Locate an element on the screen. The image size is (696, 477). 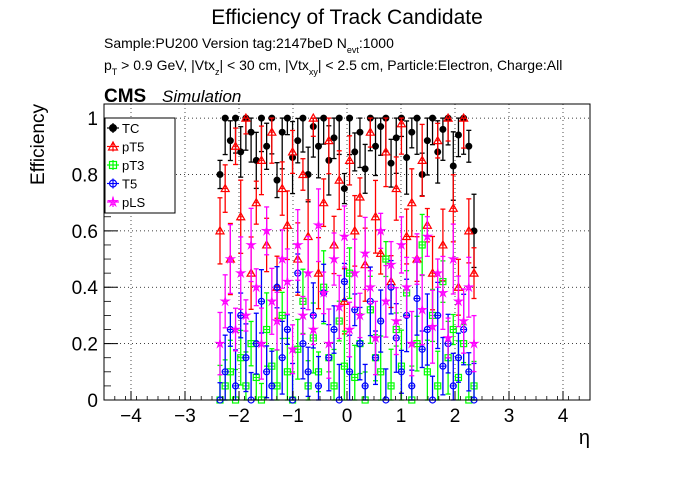
legend-label: pT5 is located at coordinates (133, 147).